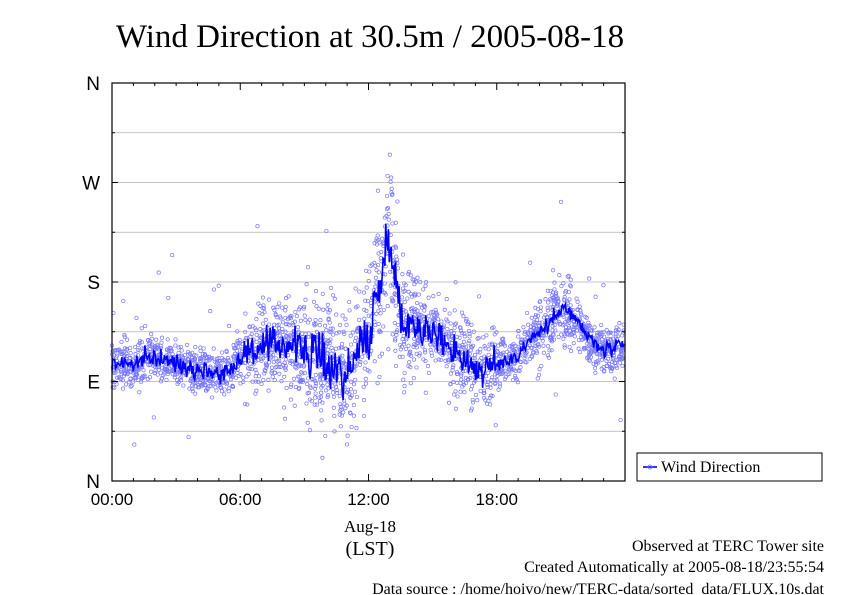 The image size is (842, 595). Describe the element at coordinates (710, 467) in the screenshot. I see `legend-label: Wind Direction` at that location.